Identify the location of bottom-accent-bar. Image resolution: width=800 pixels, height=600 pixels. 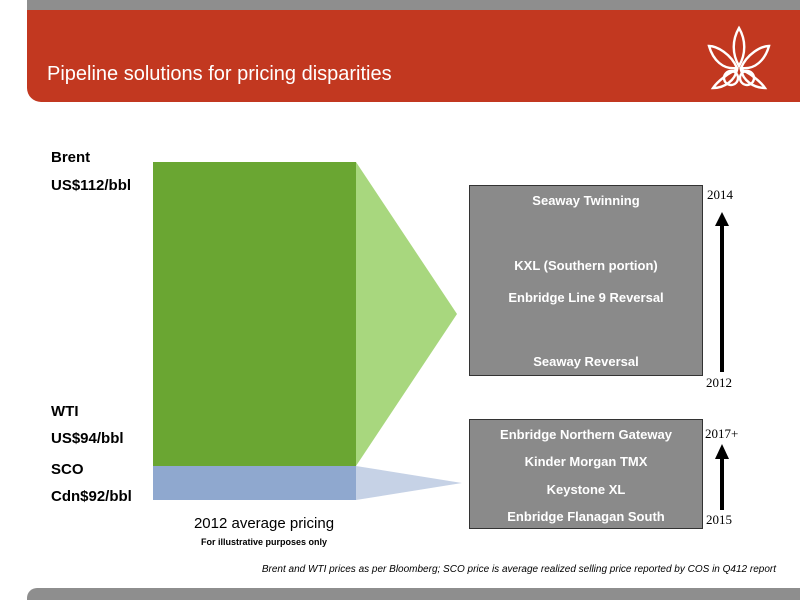
(413, 594).